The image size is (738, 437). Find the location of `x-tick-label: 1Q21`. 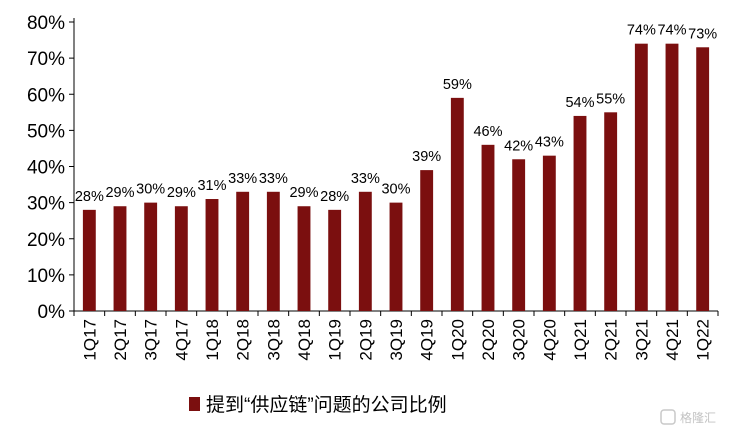

x-tick-label: 1Q21 is located at coordinates (580, 340).